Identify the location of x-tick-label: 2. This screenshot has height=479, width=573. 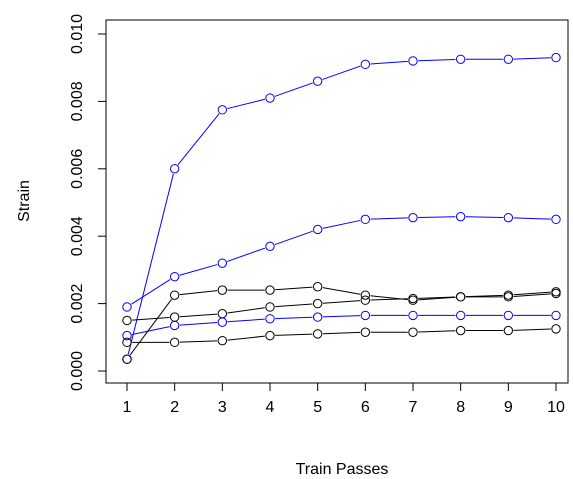
(174, 407).